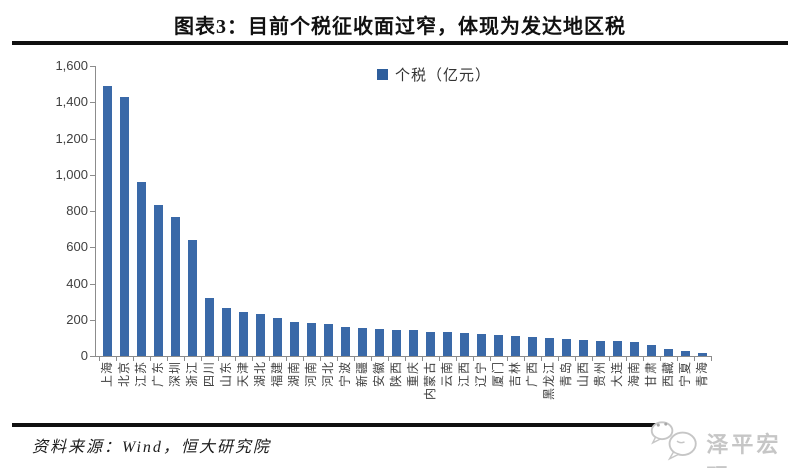  I want to click on y-axis-label: 1,400, so click(71, 102).